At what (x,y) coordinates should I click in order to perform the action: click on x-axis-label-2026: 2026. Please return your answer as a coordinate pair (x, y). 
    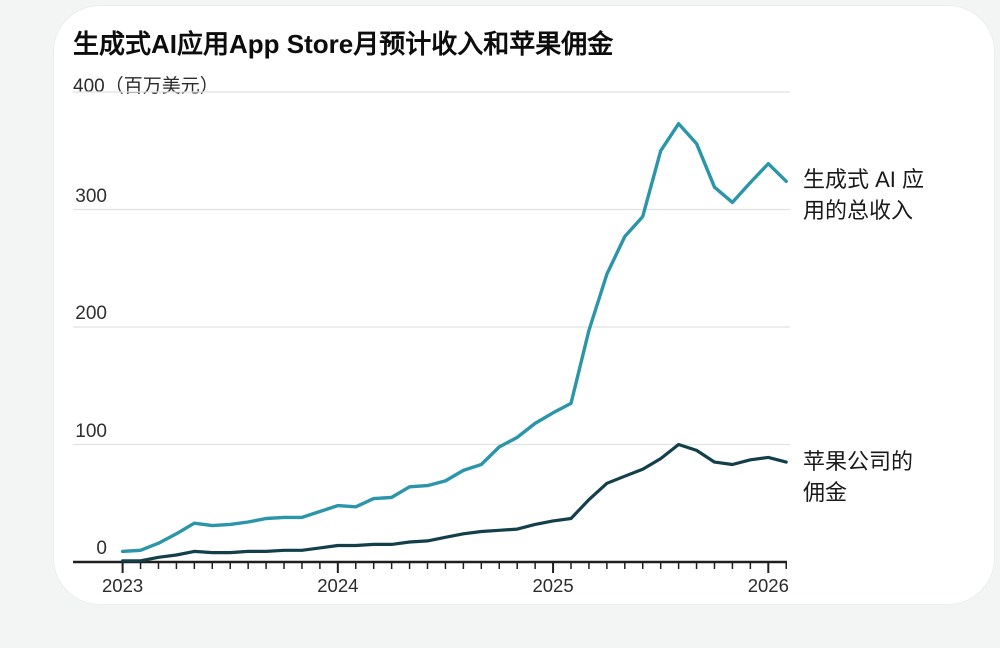
    Looking at the image, I should click on (768, 585).